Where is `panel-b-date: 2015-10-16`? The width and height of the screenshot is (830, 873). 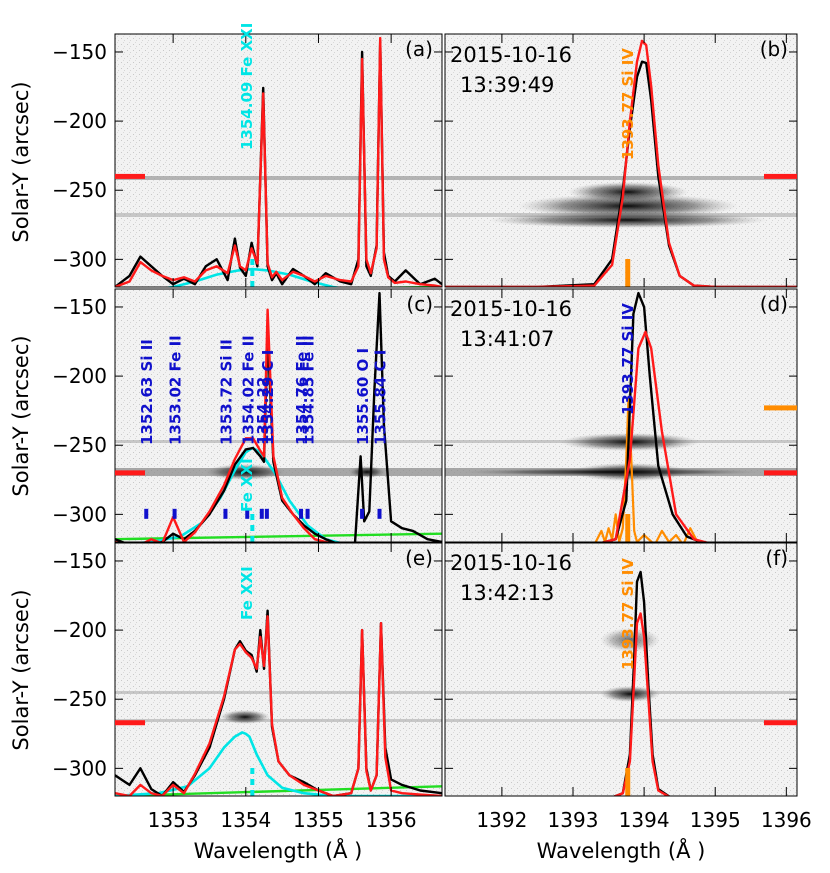
panel-b-date: 2015-10-16 is located at coordinates (511, 55).